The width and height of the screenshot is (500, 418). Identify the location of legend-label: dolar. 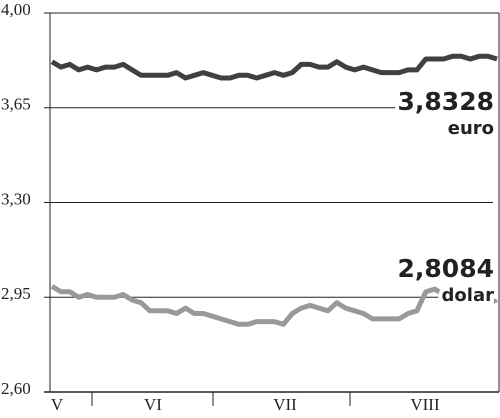
(468, 295).